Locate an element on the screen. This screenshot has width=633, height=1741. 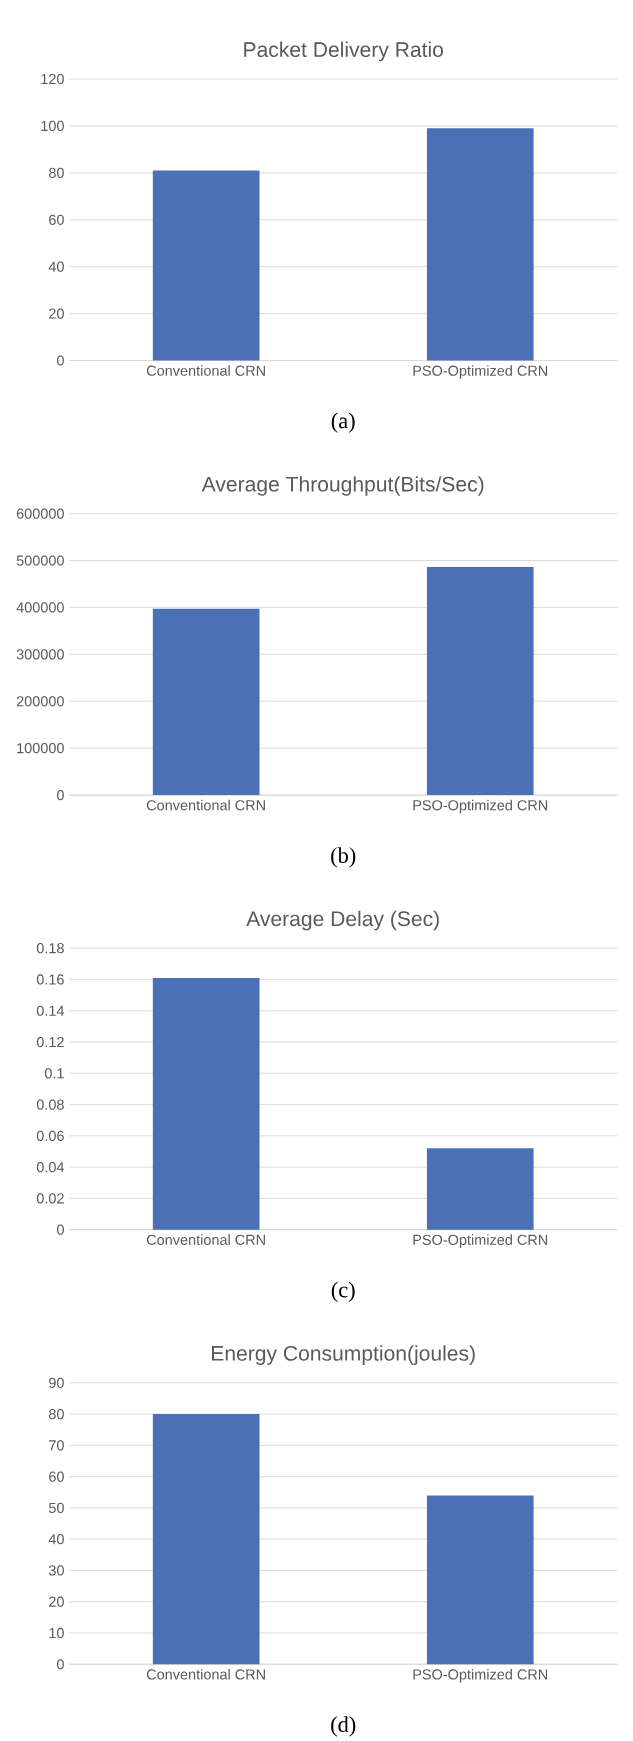
y-tick-label: 0.12 is located at coordinates (50, 1042).